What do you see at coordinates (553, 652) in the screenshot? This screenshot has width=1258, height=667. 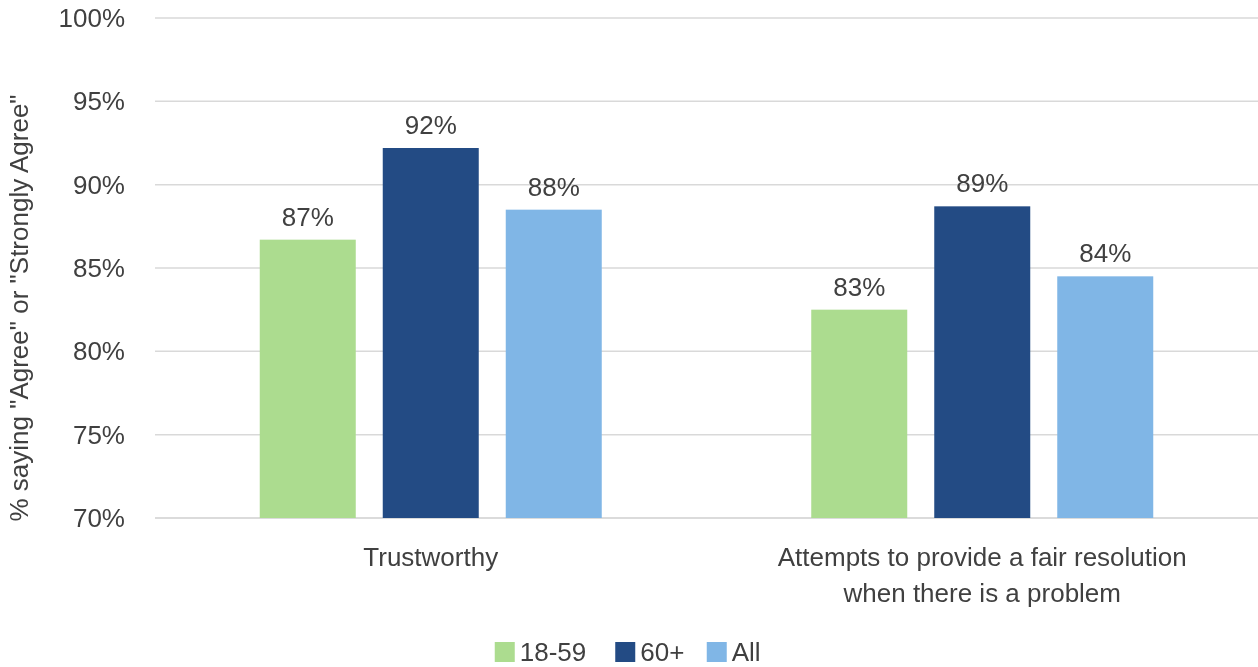 I see `legend-label: 18-59` at bounding box center [553, 652].